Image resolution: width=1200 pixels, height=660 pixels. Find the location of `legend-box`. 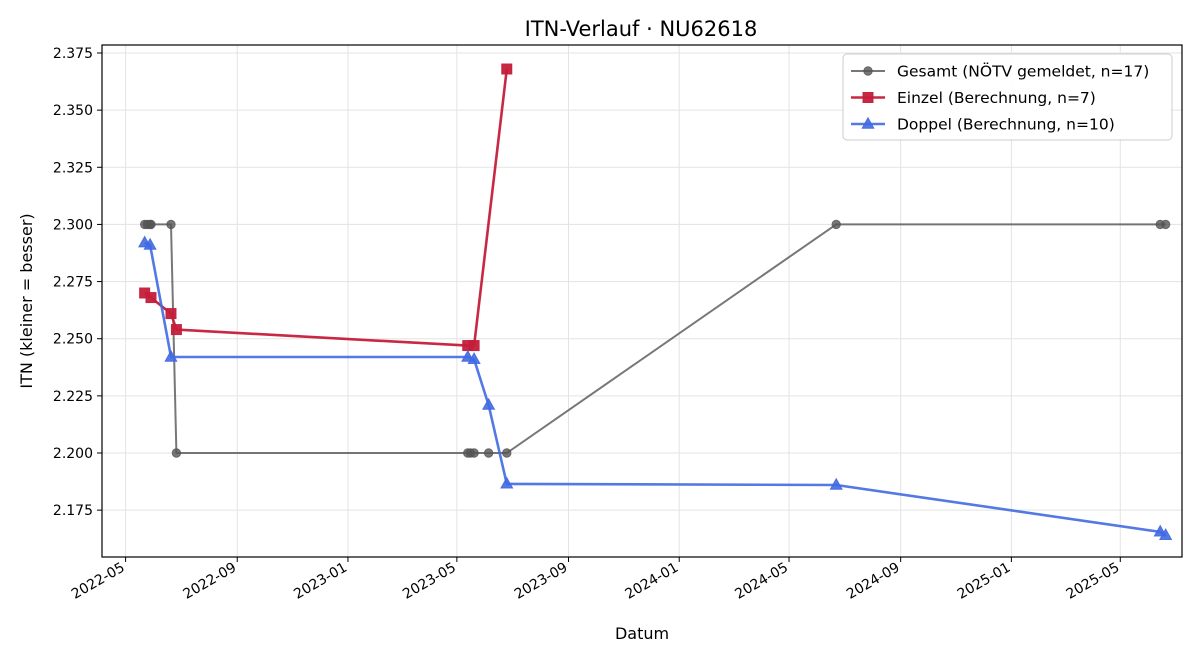

legend-box is located at coordinates (1007, 97).